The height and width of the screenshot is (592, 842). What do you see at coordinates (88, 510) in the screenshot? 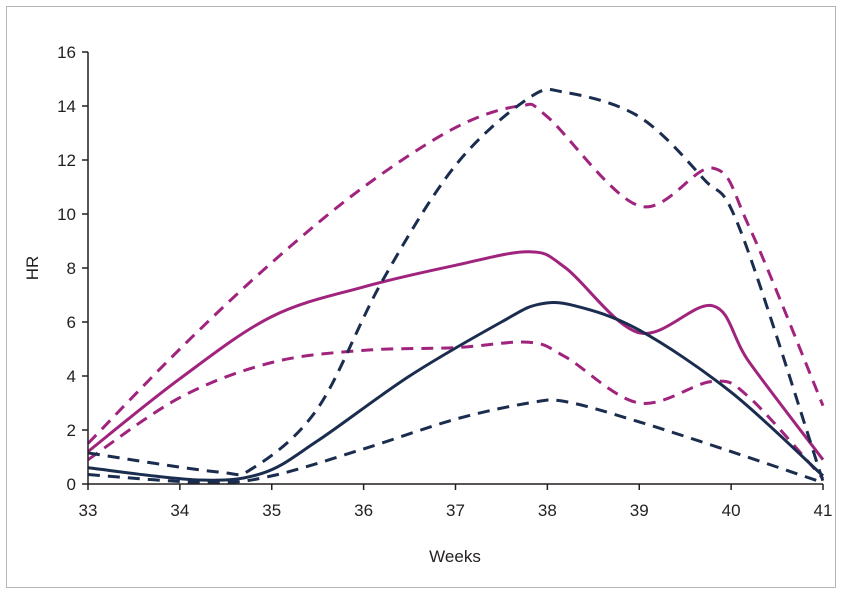
I see `x-tick-label: 33` at bounding box center [88, 510].